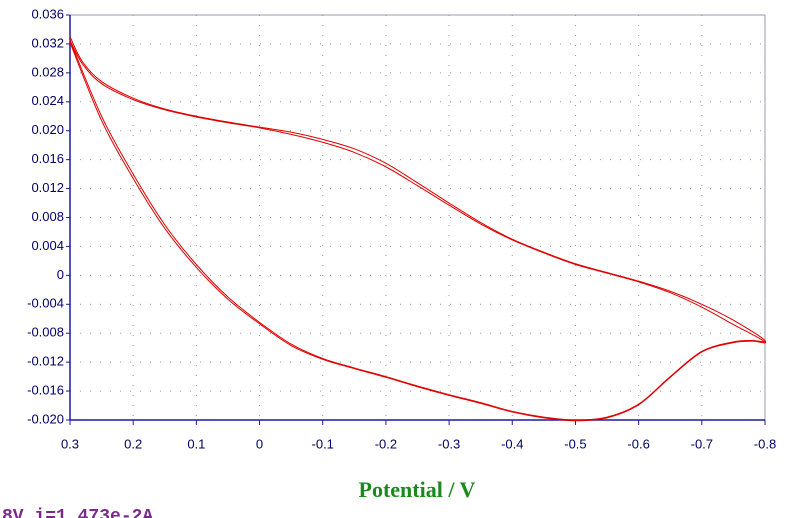  I want to click on y-tick-label: 0.004, so click(47, 245).